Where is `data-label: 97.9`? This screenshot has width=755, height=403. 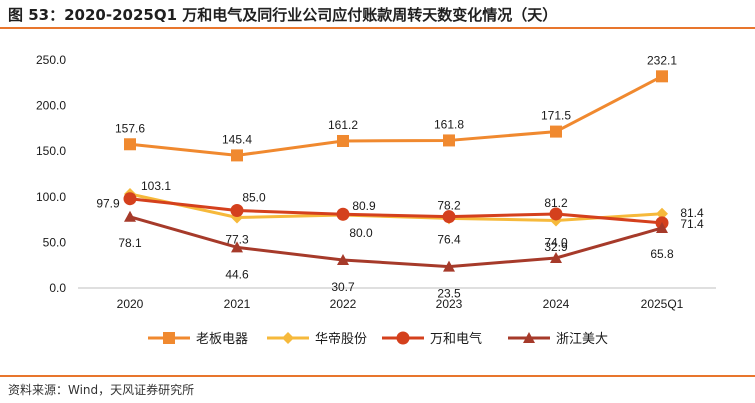
data-label: 97.9 is located at coordinates (108, 204).